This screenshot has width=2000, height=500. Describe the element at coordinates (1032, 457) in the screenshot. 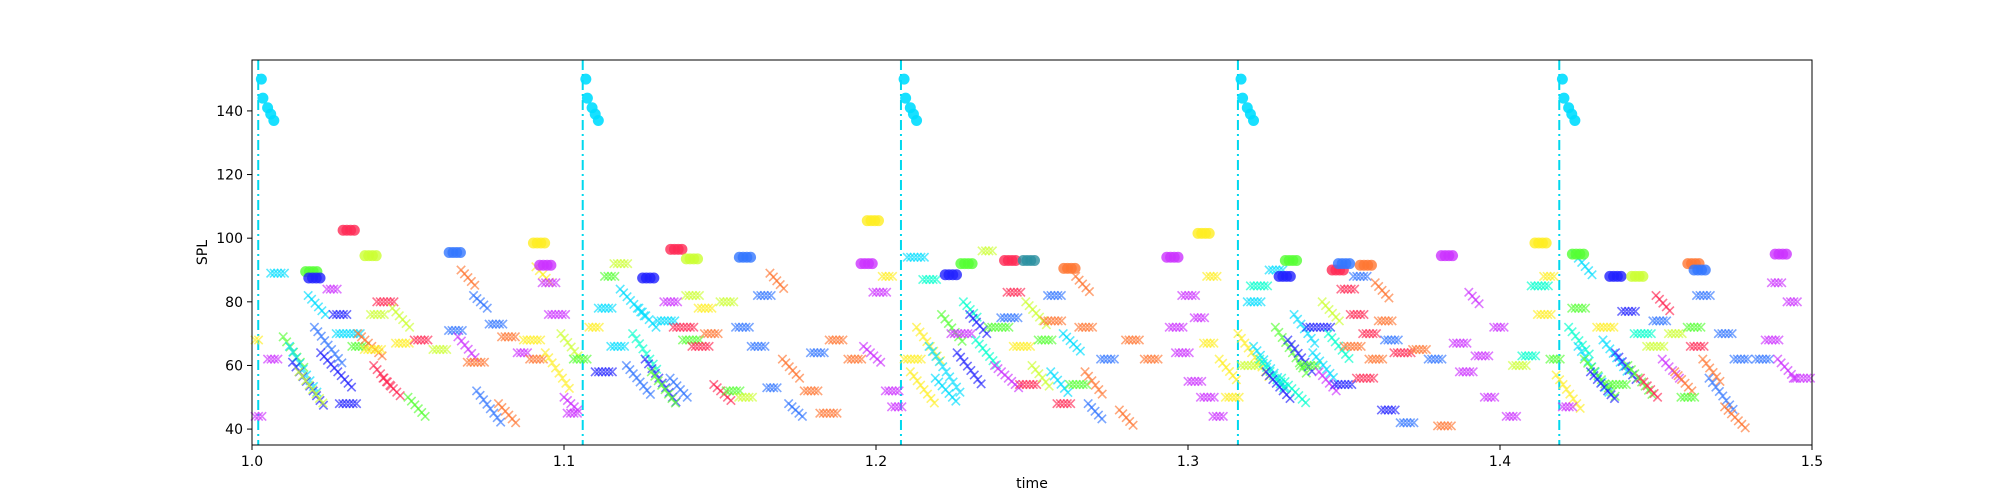

I see `x-axis: 1.0 1.1 1.2 1.3 1.4 1.5` at that location.